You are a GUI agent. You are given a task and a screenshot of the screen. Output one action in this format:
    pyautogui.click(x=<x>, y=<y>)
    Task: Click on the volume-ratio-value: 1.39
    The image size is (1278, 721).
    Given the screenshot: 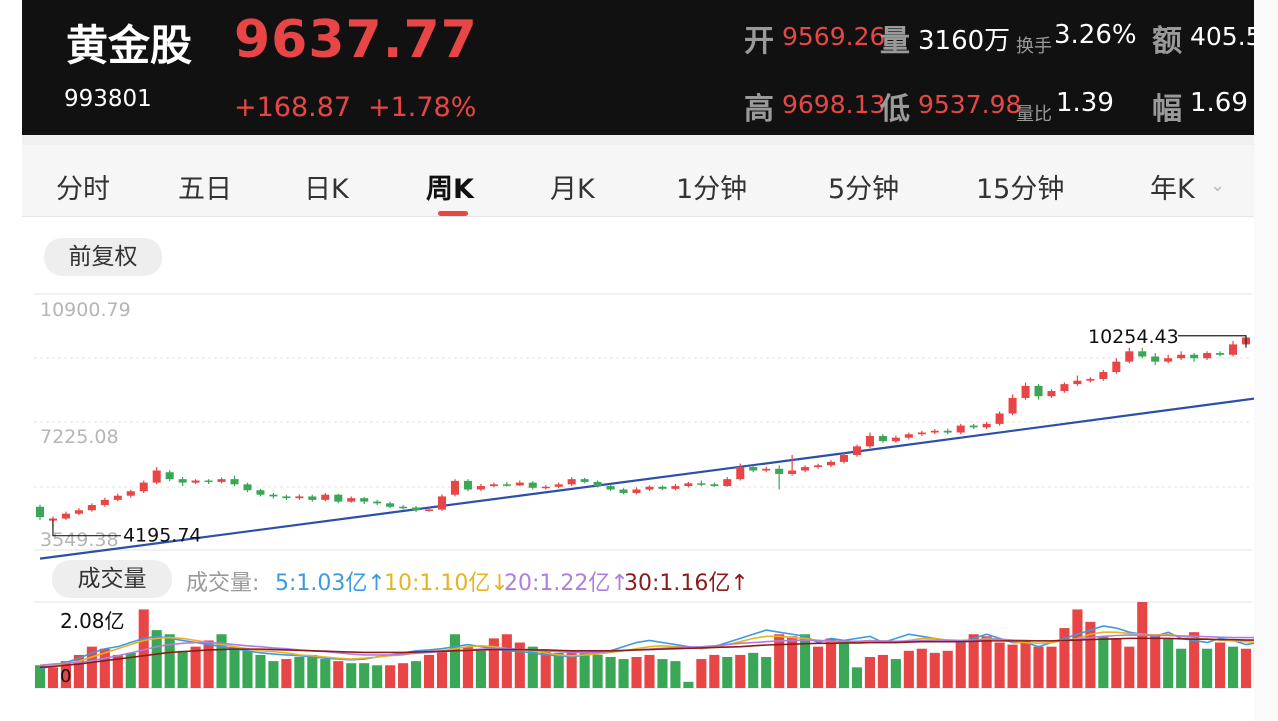 What is the action you would take?
    pyautogui.click(x=1085, y=103)
    